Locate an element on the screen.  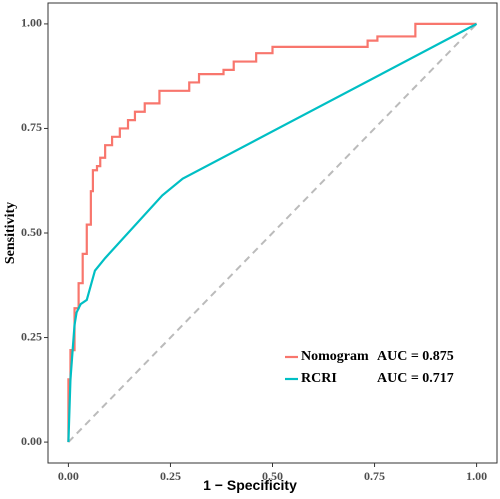
y-tick-label: 1.00 is located at coordinates (31, 23).